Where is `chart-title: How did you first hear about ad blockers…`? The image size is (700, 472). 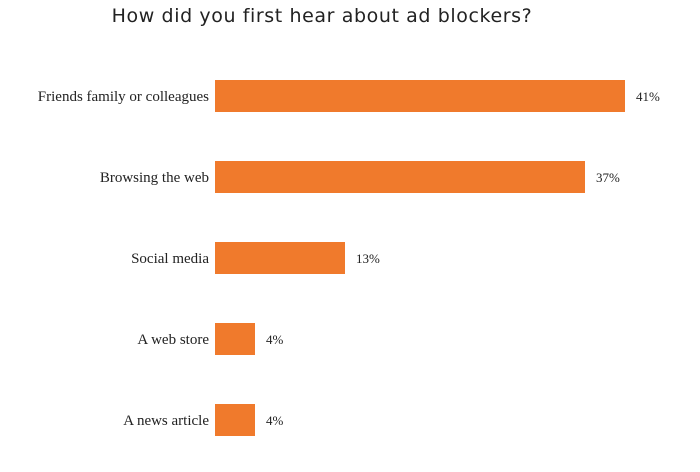 chart-title: How did you first hear about ad blockers… is located at coordinates (322, 16).